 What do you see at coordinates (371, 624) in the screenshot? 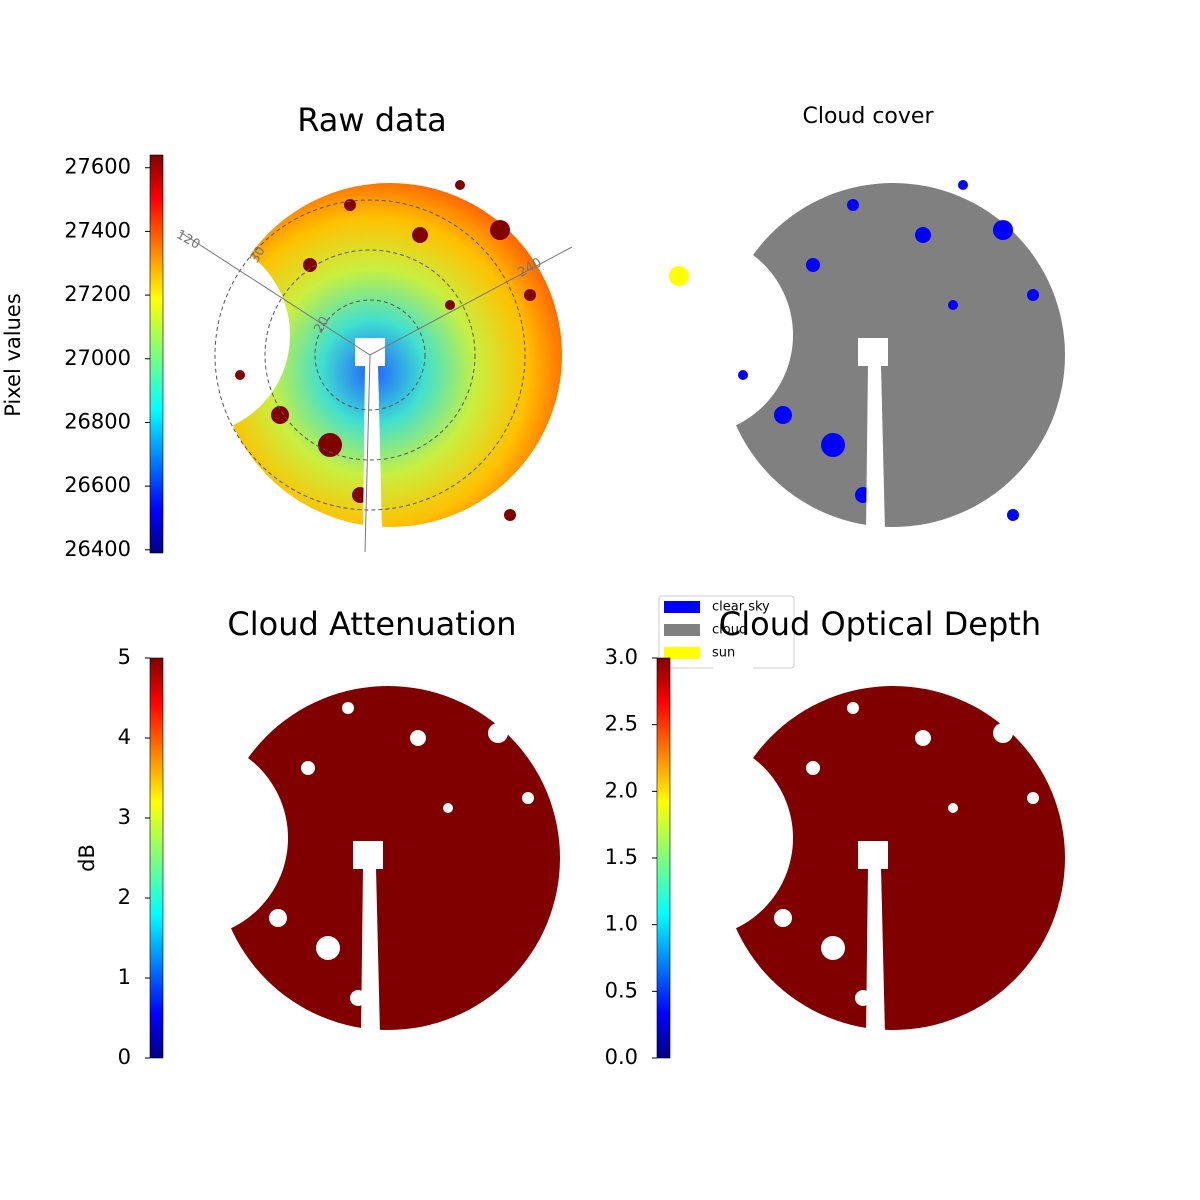
I see `panel-title: Cloud Attenuation` at bounding box center [371, 624].